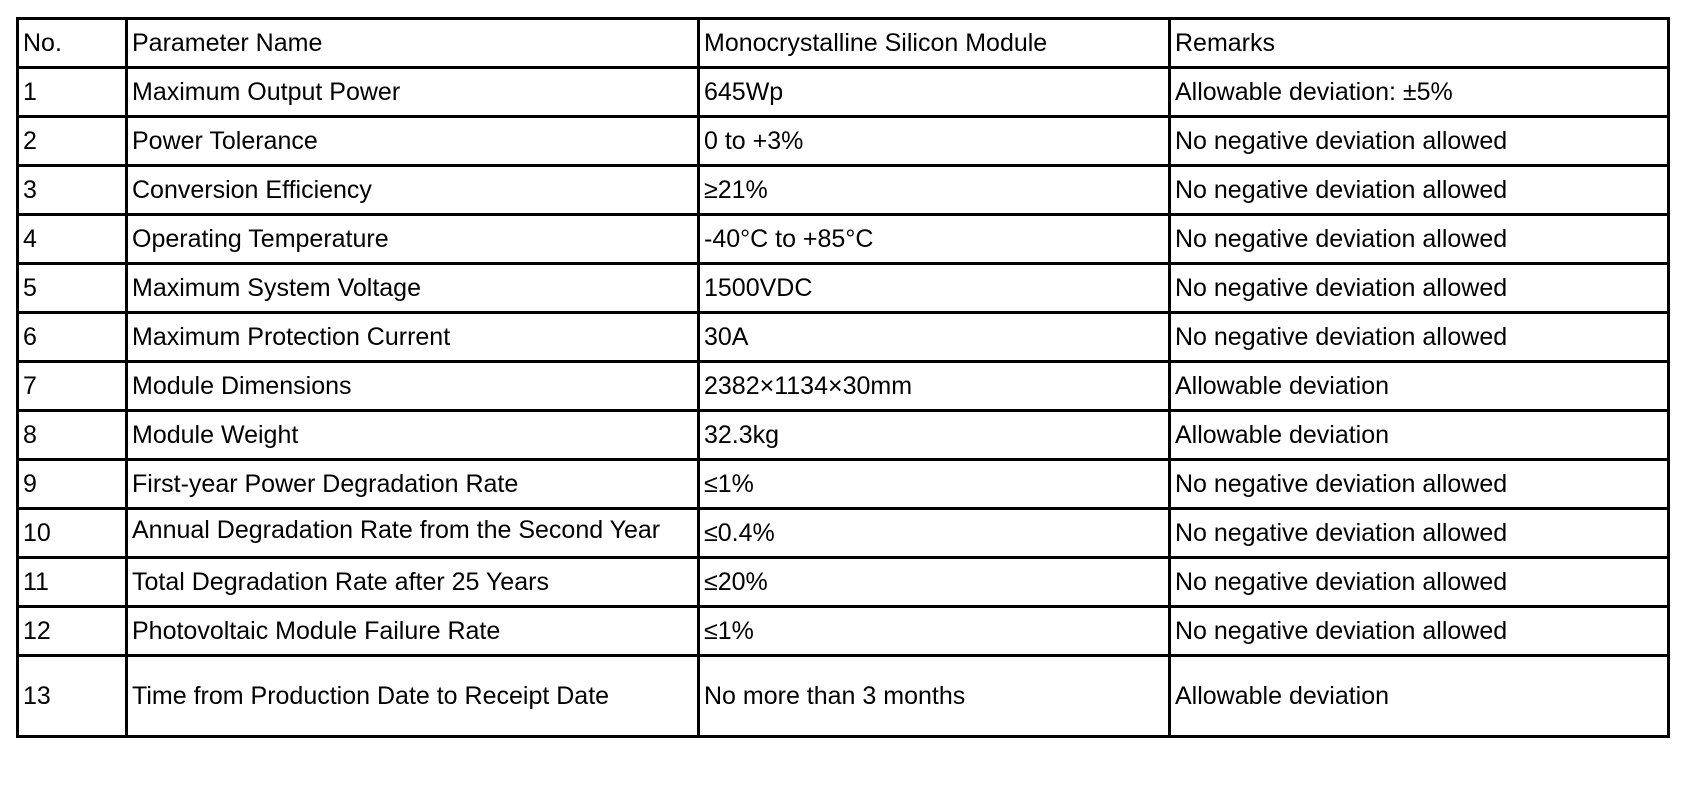  I want to click on header-cell: No., so click(72, 43).